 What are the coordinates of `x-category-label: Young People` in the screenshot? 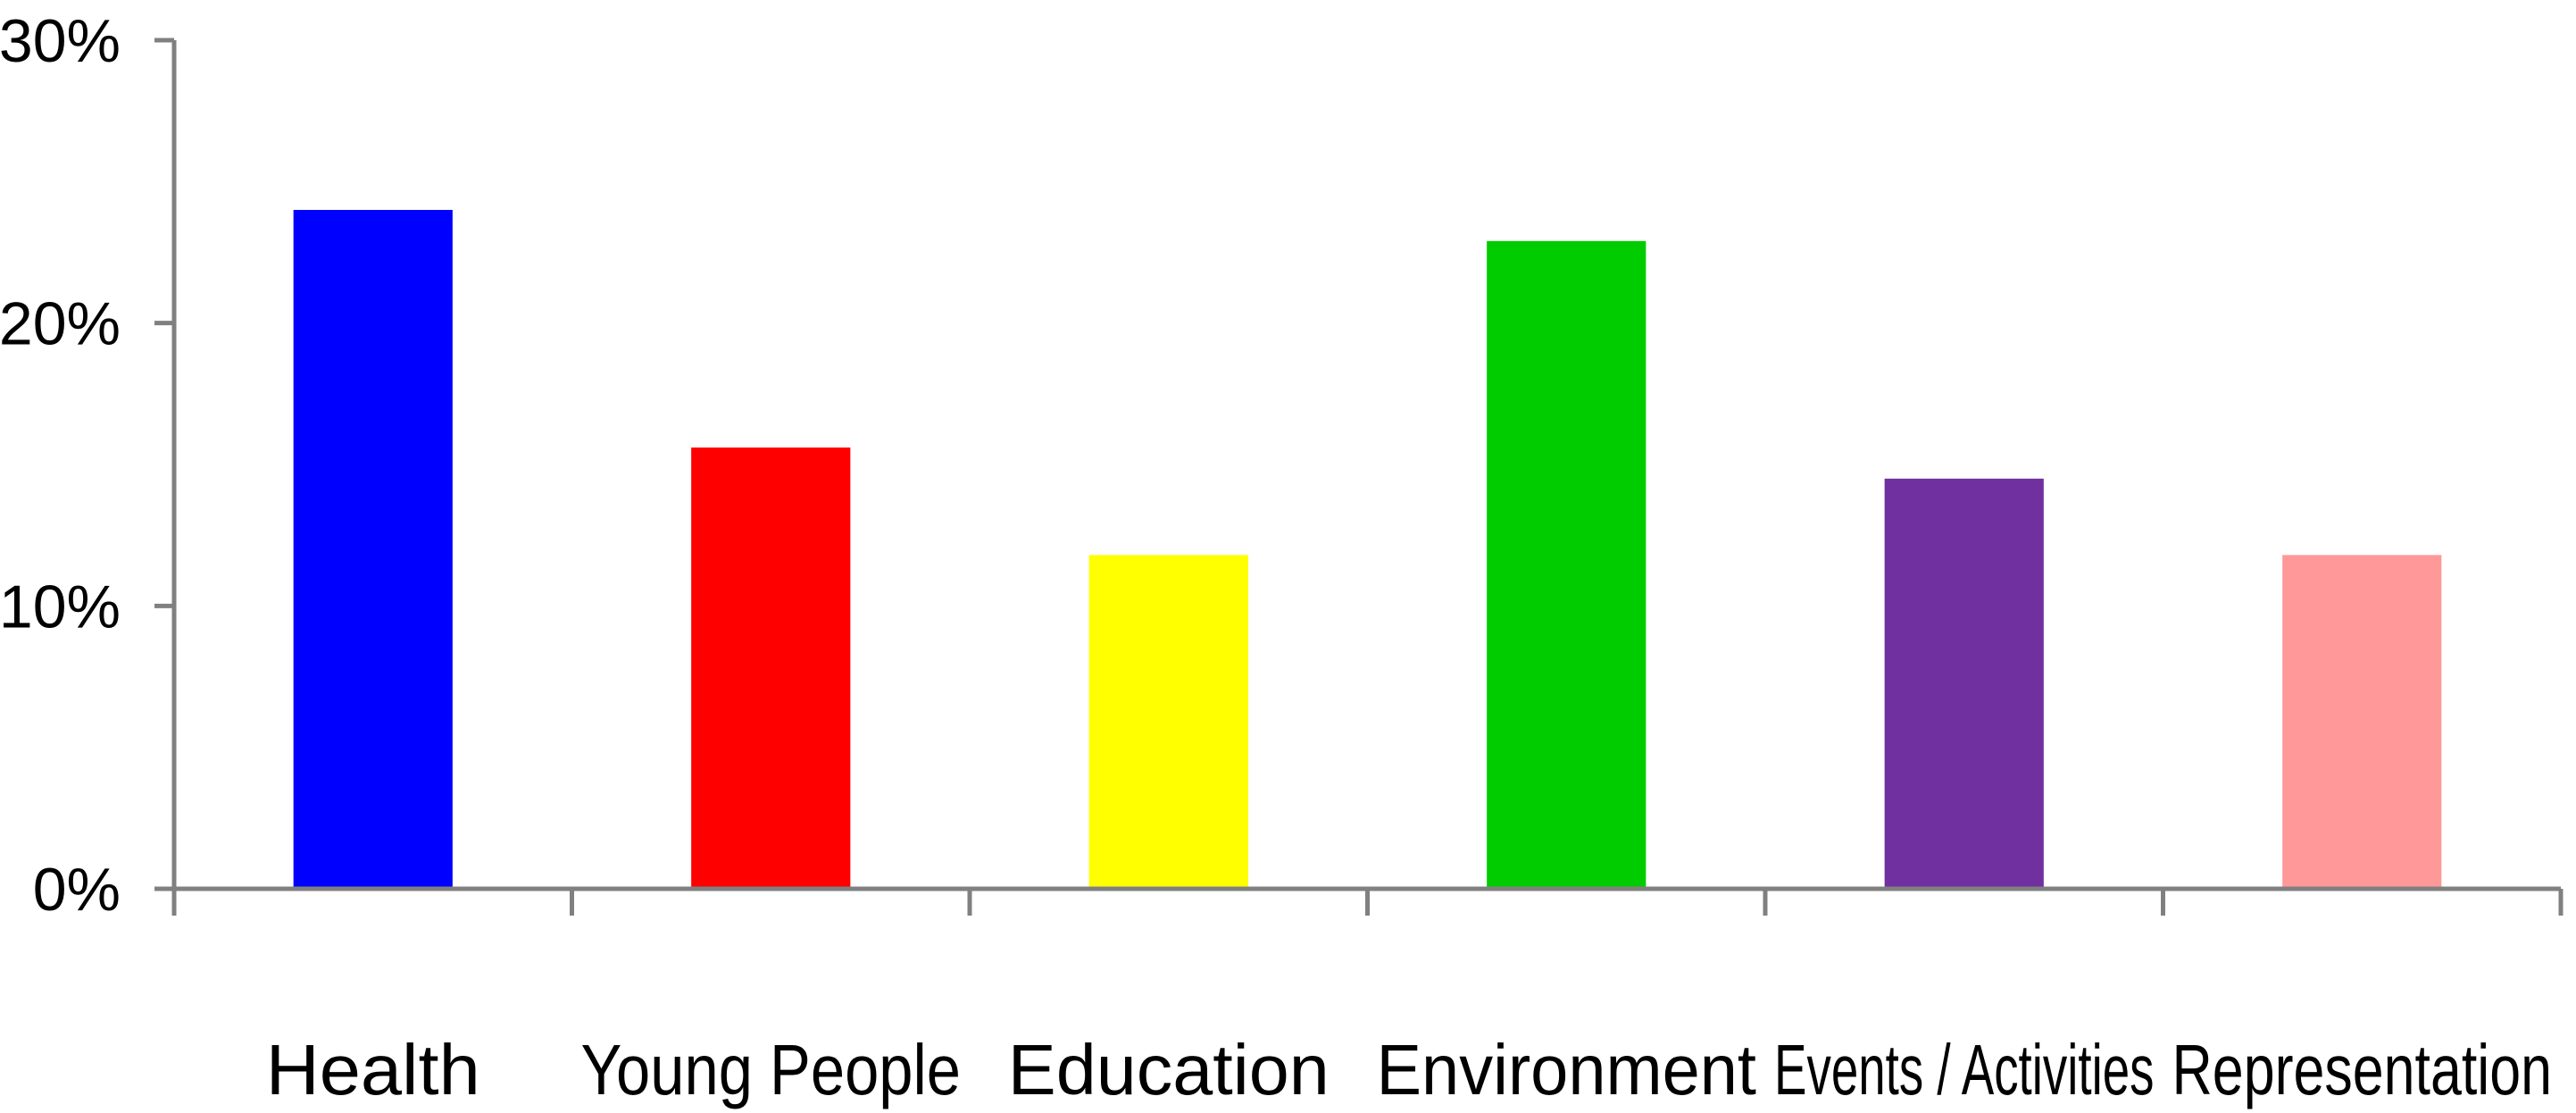 It's located at (771, 1069).